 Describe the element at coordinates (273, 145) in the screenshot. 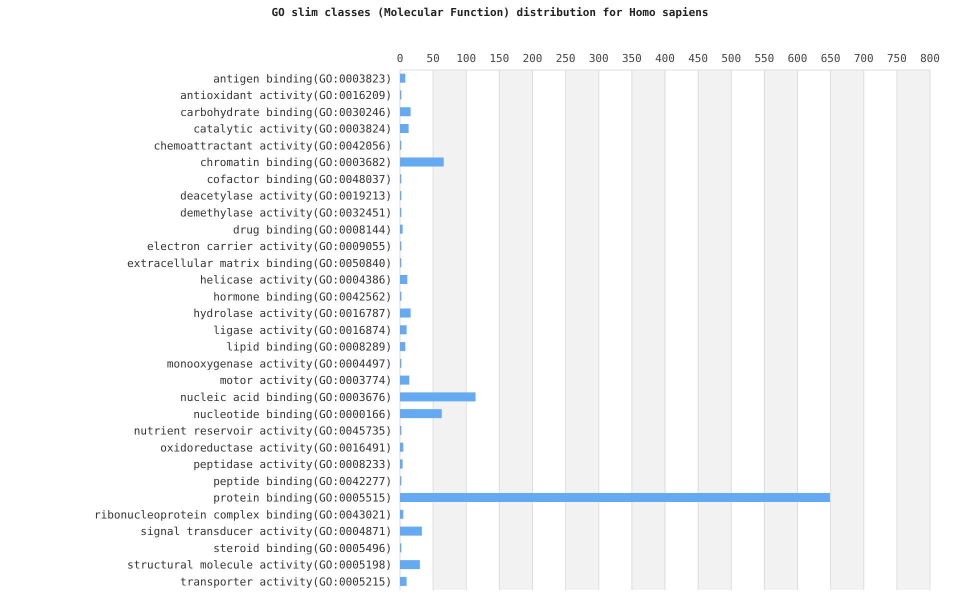

I see `y-tick-label: chemoattractant activity(GO:0042056)` at that location.